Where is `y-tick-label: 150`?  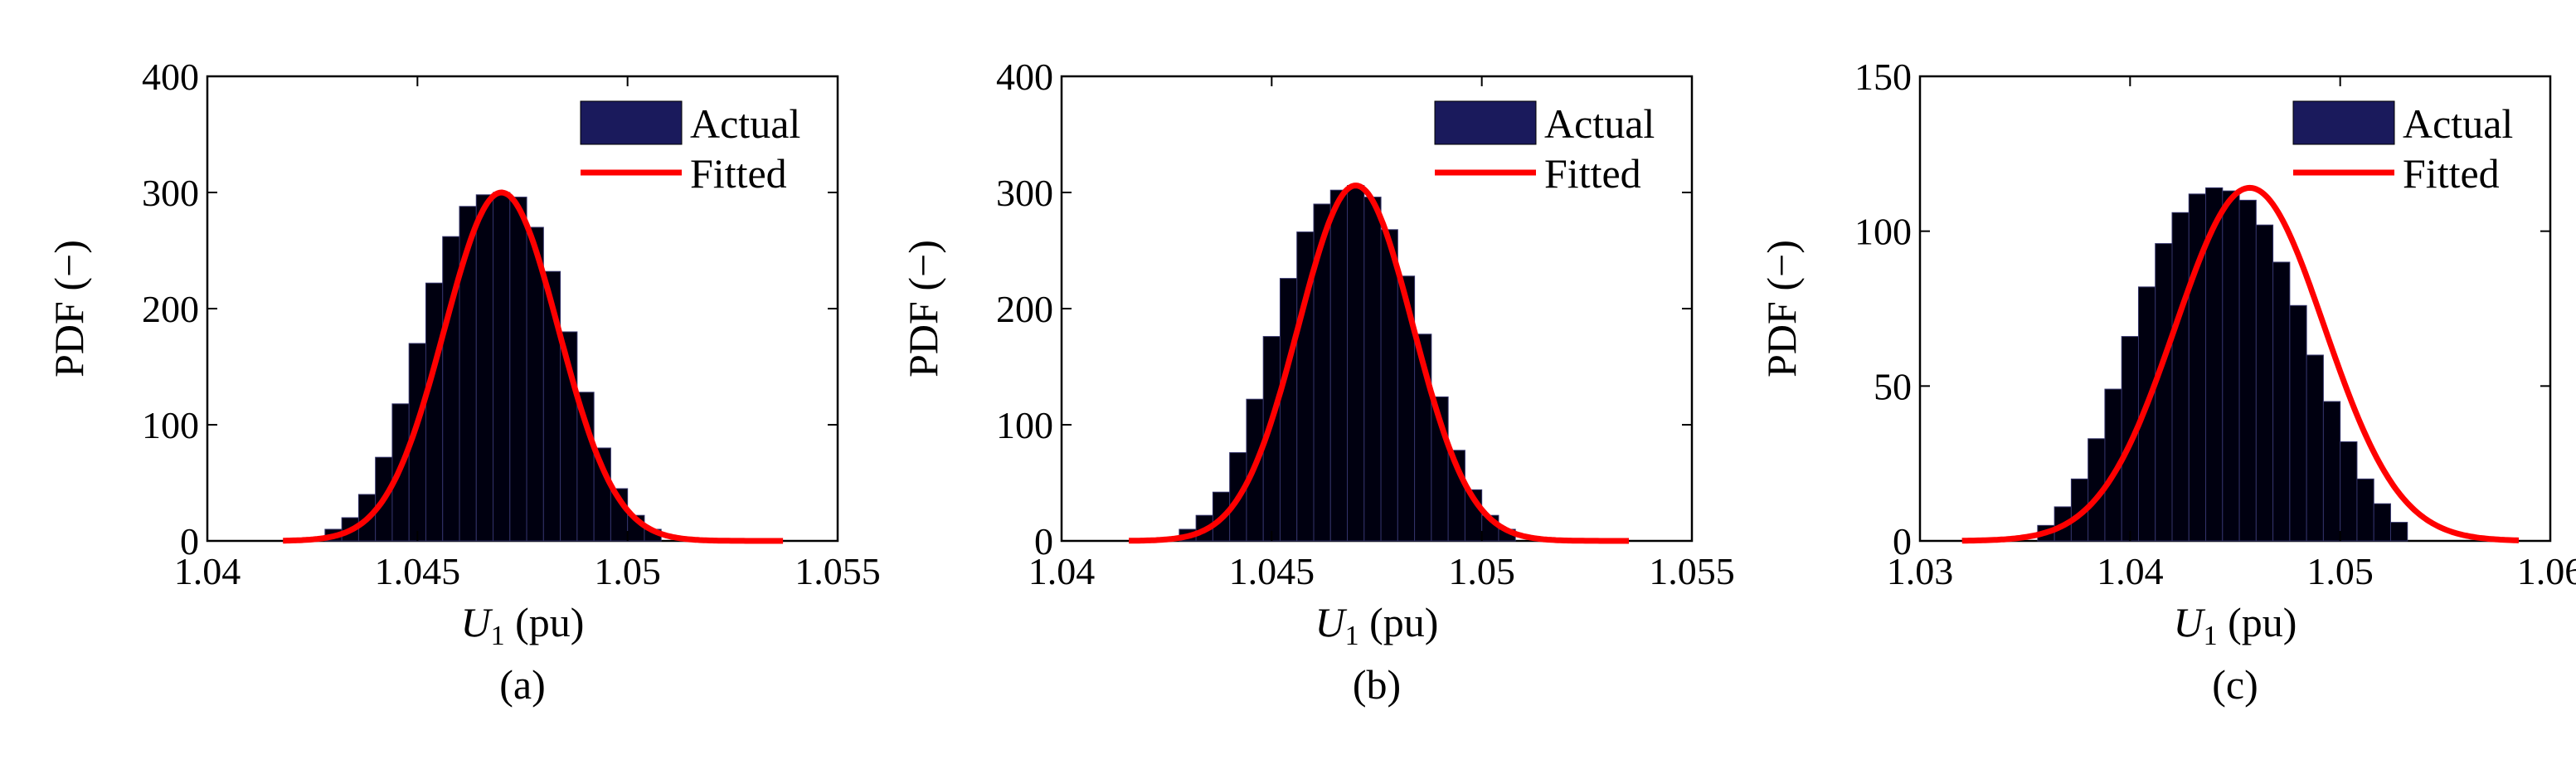
y-tick-label: 150 is located at coordinates (1883, 77).